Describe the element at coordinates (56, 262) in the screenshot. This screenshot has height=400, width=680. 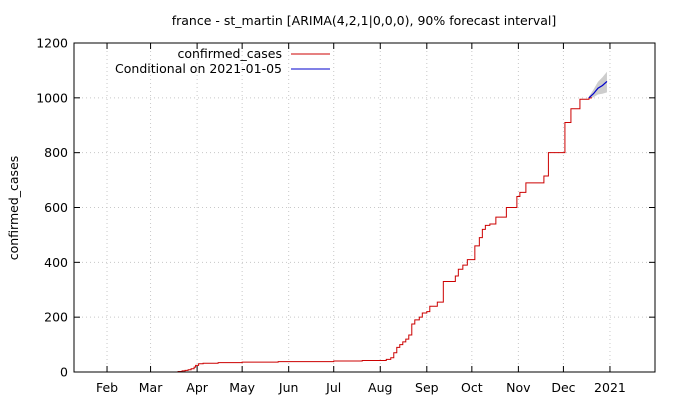
I see `y-tick-label: 400` at that location.